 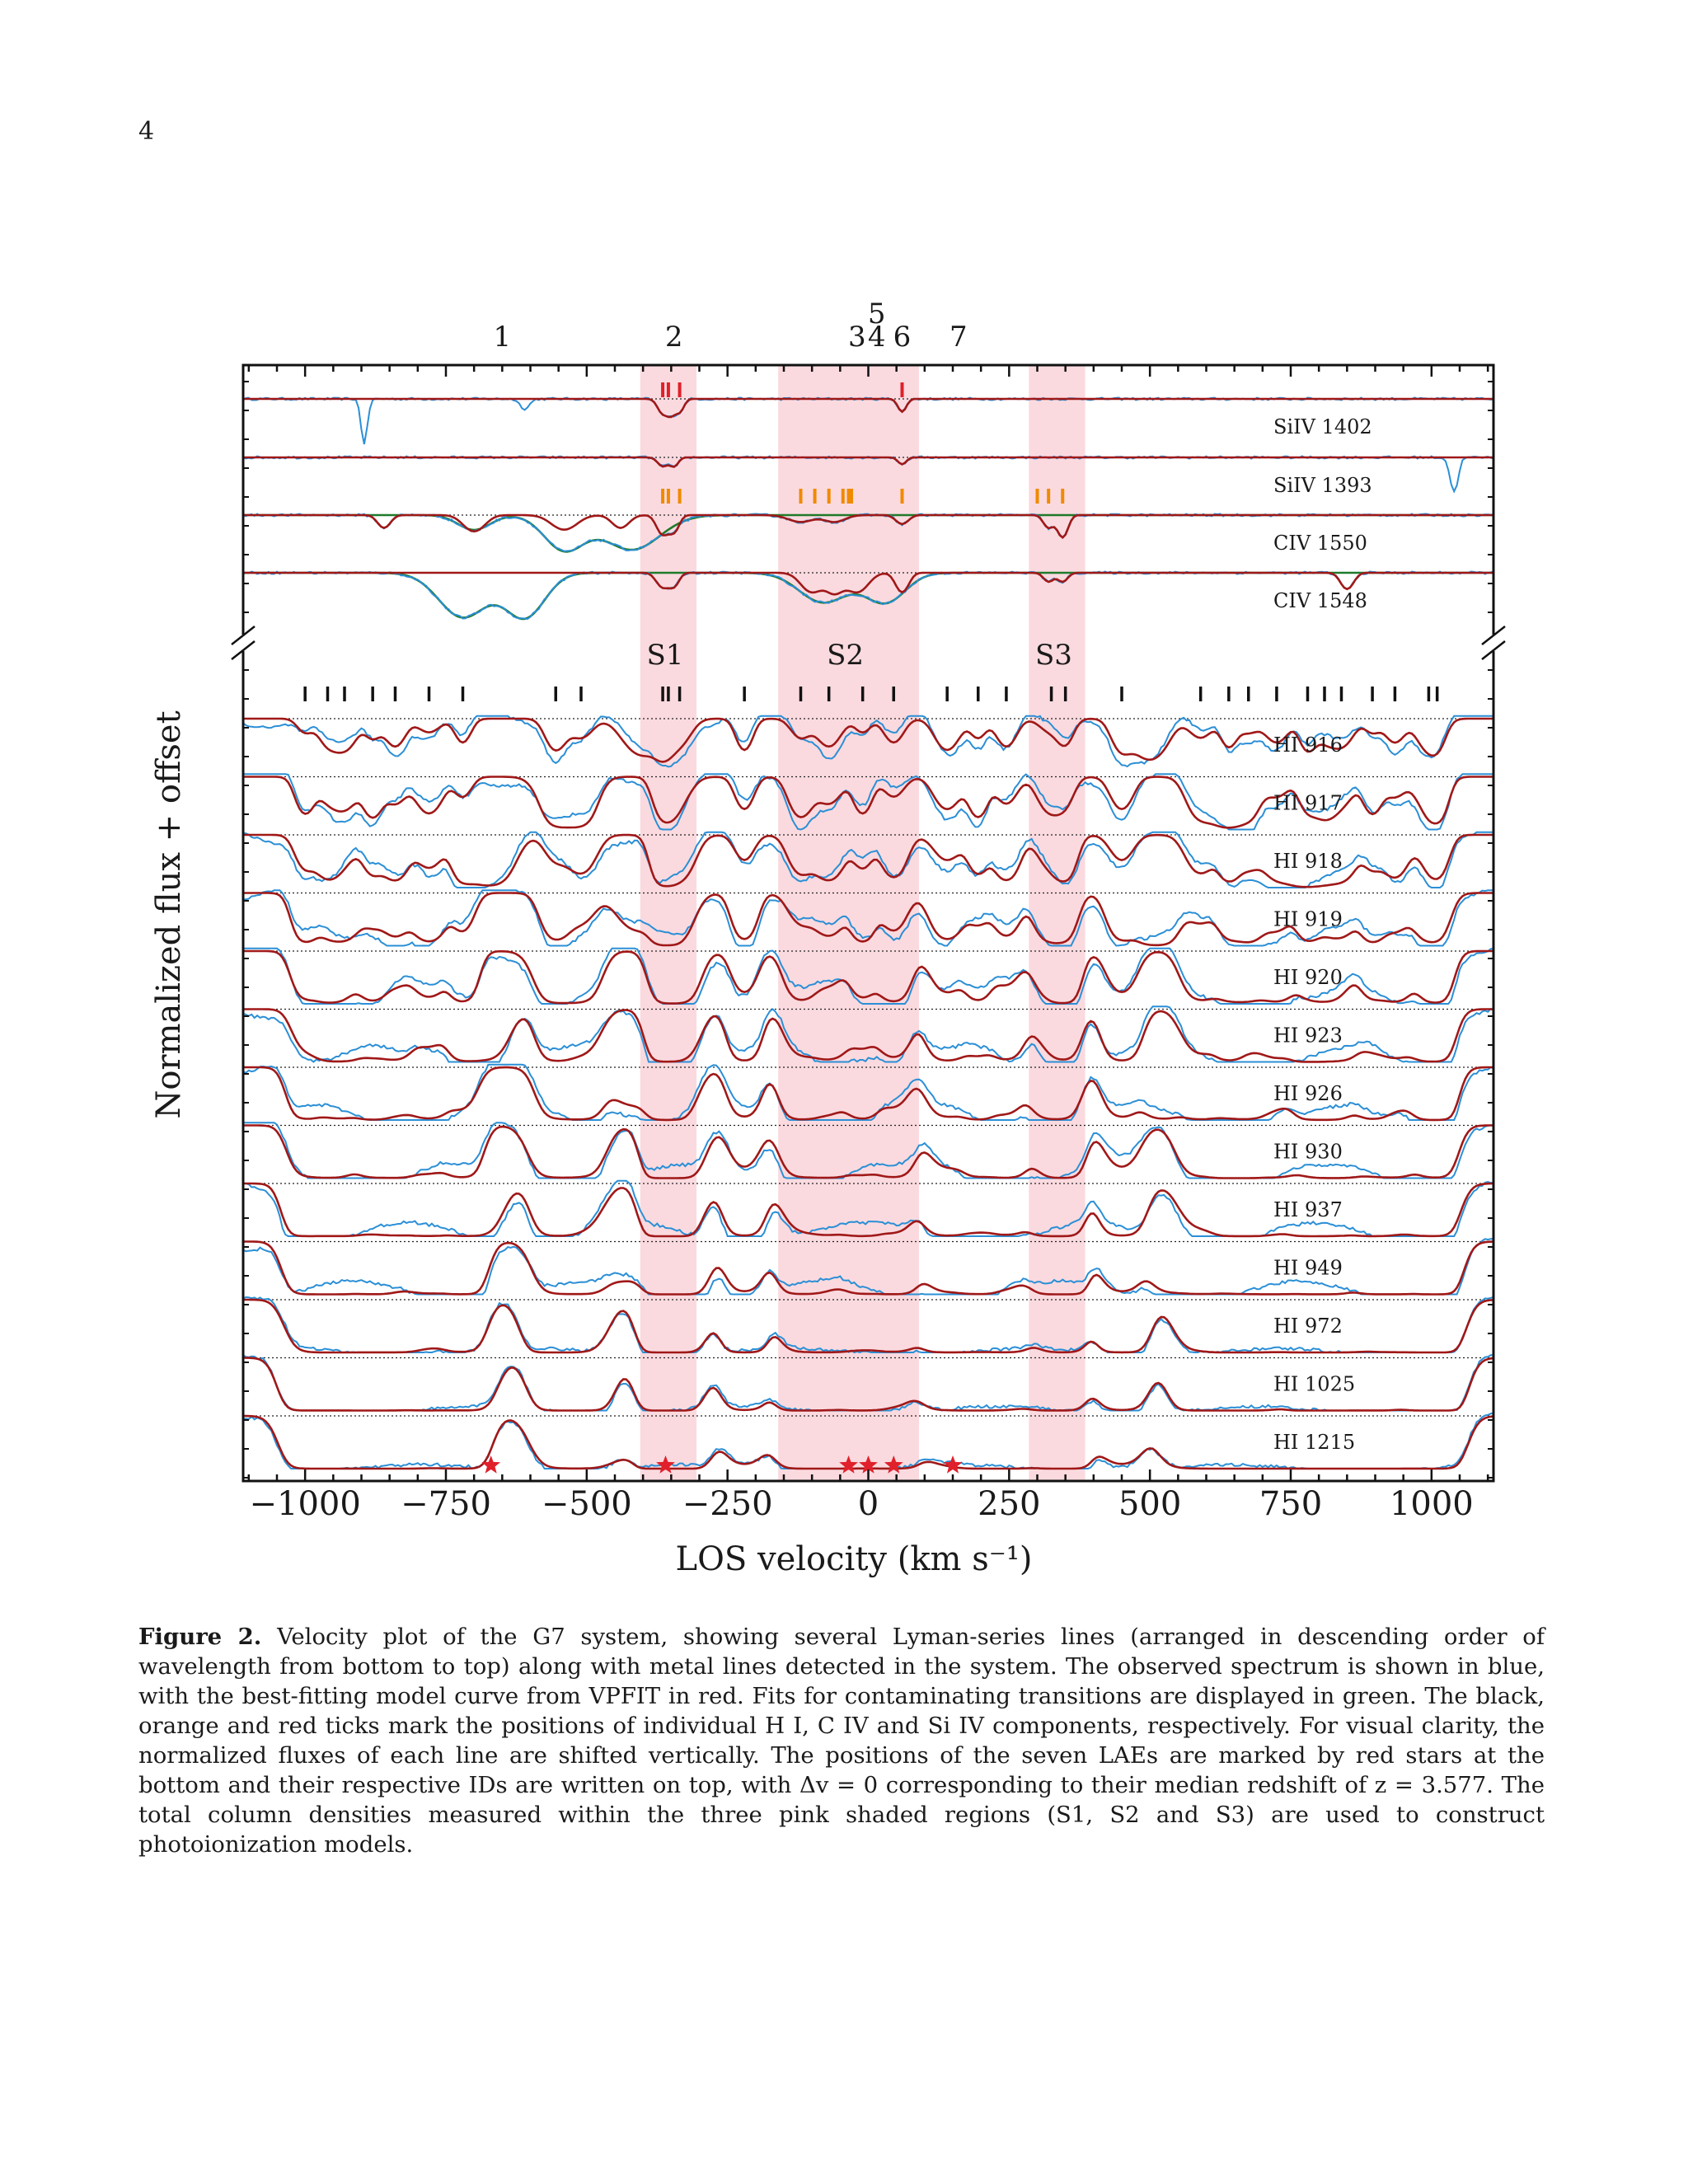 What do you see at coordinates (1054, 655) in the screenshot?
I see `region-label-s3: S3` at bounding box center [1054, 655].